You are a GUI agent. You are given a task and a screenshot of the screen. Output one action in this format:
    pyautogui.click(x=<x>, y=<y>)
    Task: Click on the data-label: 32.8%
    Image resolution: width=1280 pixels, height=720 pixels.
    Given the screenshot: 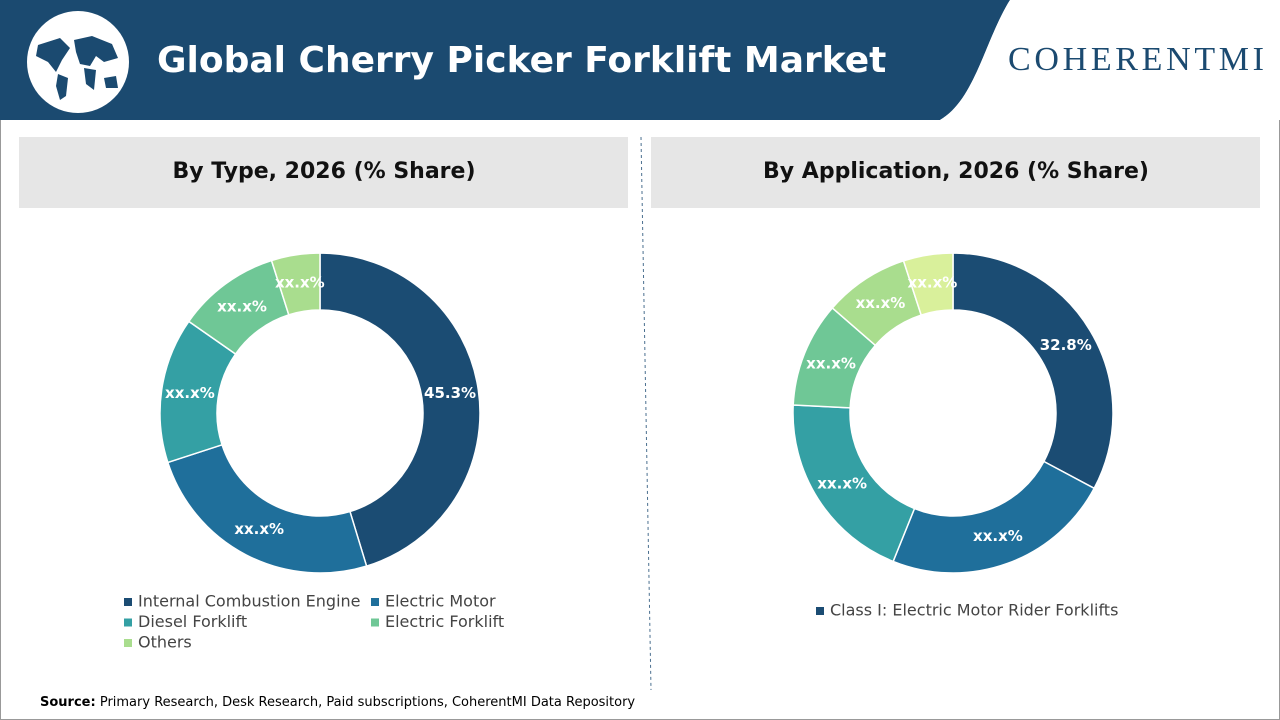 What is the action you would take?
    pyautogui.click(x=1066, y=345)
    